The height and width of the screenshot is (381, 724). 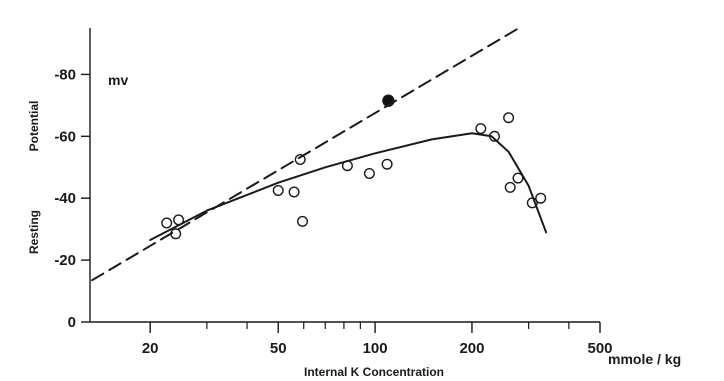 What do you see at coordinates (72, 322) in the screenshot?
I see `y-tick-label: 0` at bounding box center [72, 322].